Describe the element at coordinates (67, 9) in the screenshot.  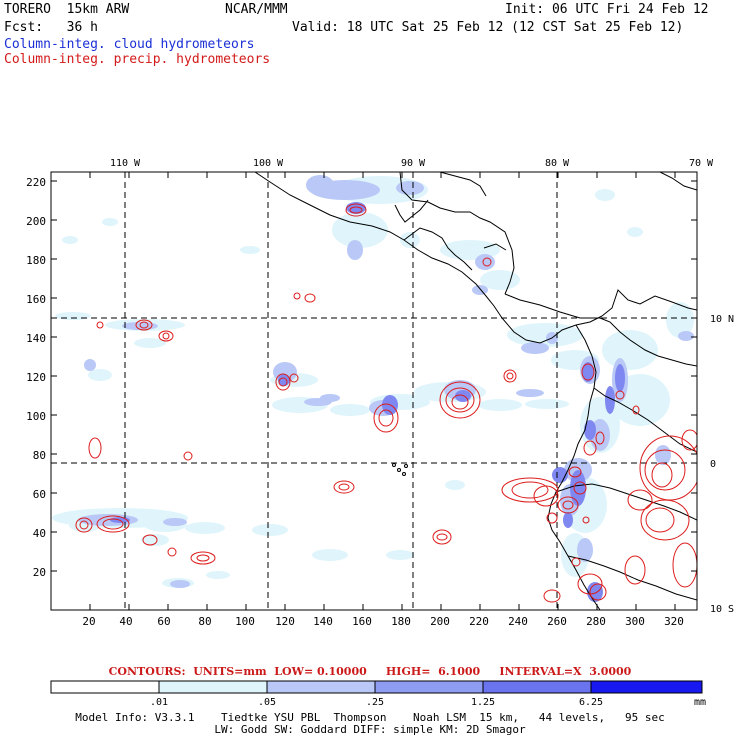
I see `model-title: TORERO 15km ARW` at that location.